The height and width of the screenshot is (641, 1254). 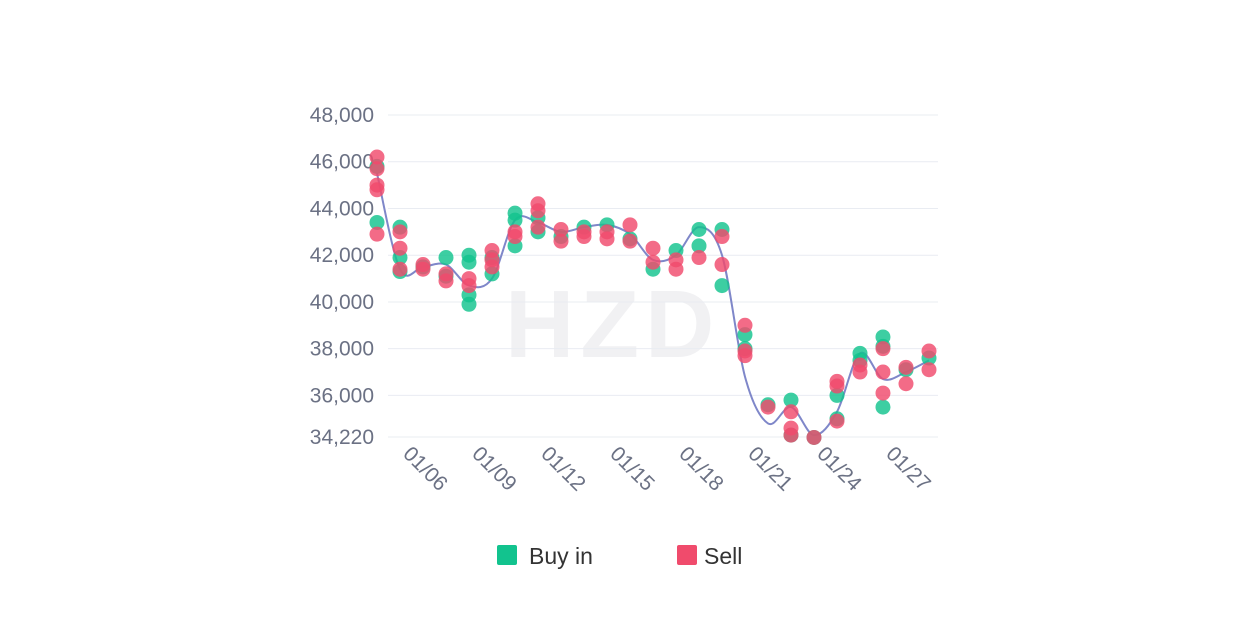 I want to click on y-tick-label: 38,000, so click(x=342, y=349).